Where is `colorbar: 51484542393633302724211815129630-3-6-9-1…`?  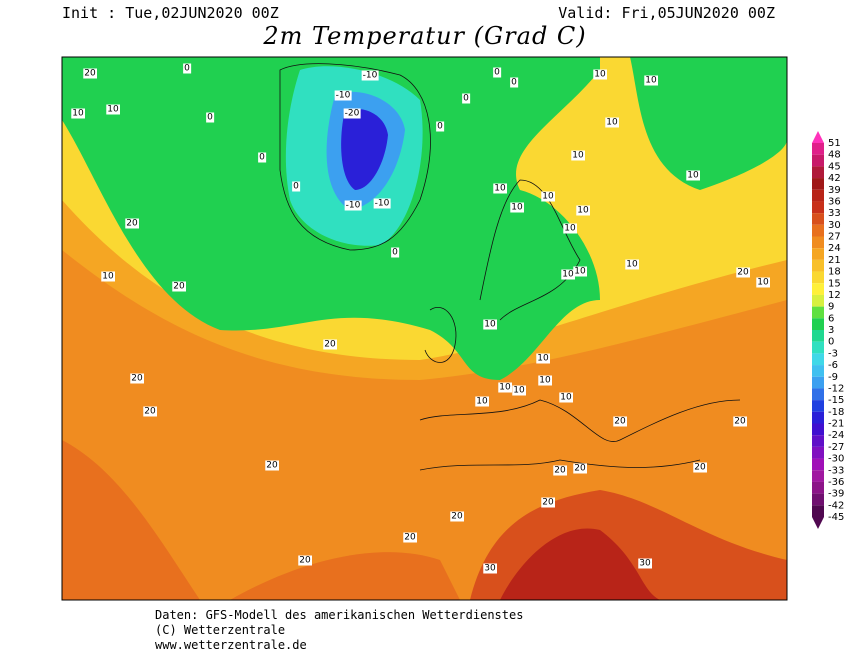 colorbar: 51484542393633302724211815129630-3-6-9-1… is located at coordinates (828, 330).